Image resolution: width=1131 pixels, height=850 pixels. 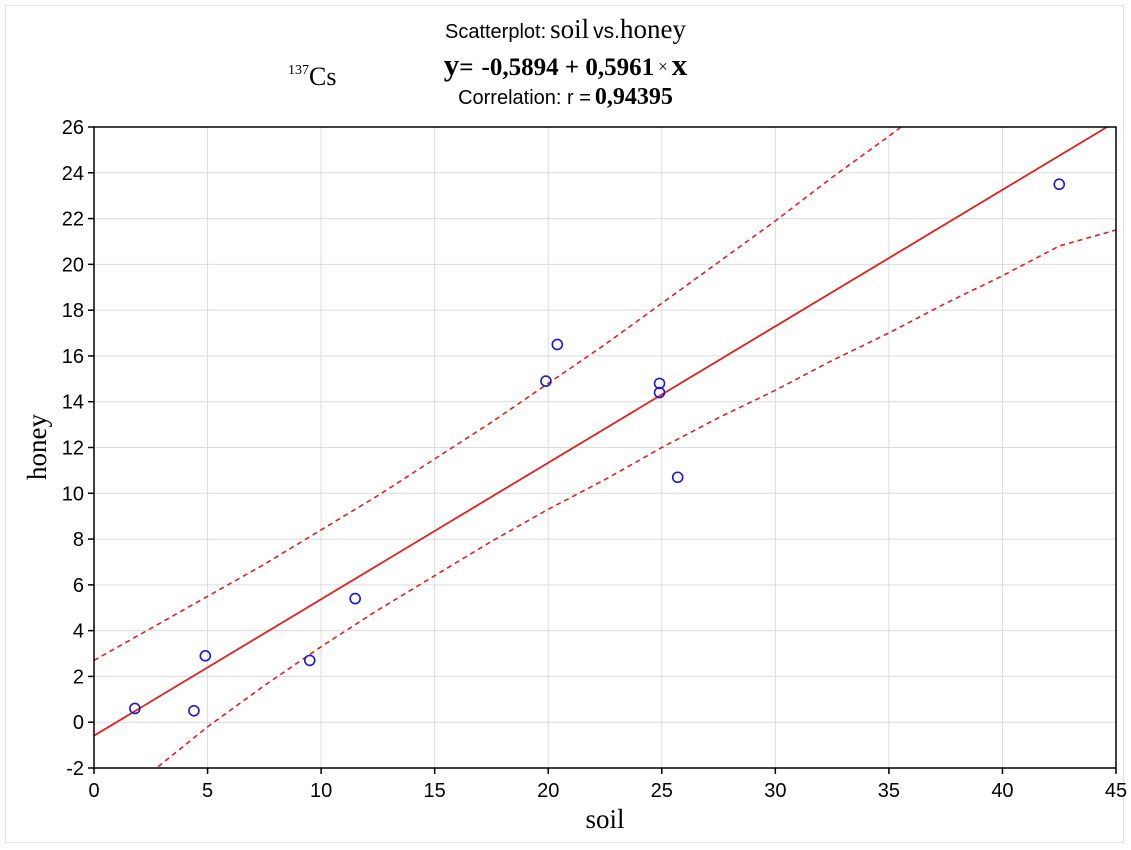 What do you see at coordinates (78, 723) in the screenshot?
I see `y-tick-label: 0` at bounding box center [78, 723].